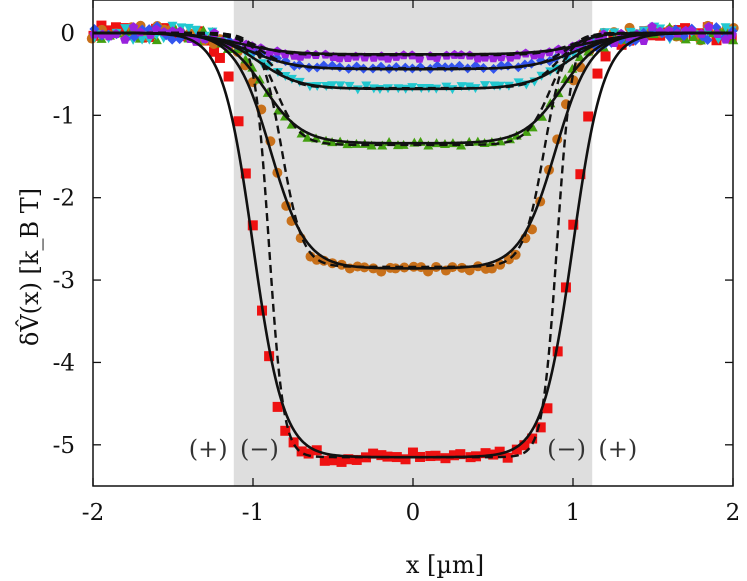 The image size is (747, 581). Describe the element at coordinates (259, 449) in the screenshot. I see `region-annotation-2: (−)` at that location.